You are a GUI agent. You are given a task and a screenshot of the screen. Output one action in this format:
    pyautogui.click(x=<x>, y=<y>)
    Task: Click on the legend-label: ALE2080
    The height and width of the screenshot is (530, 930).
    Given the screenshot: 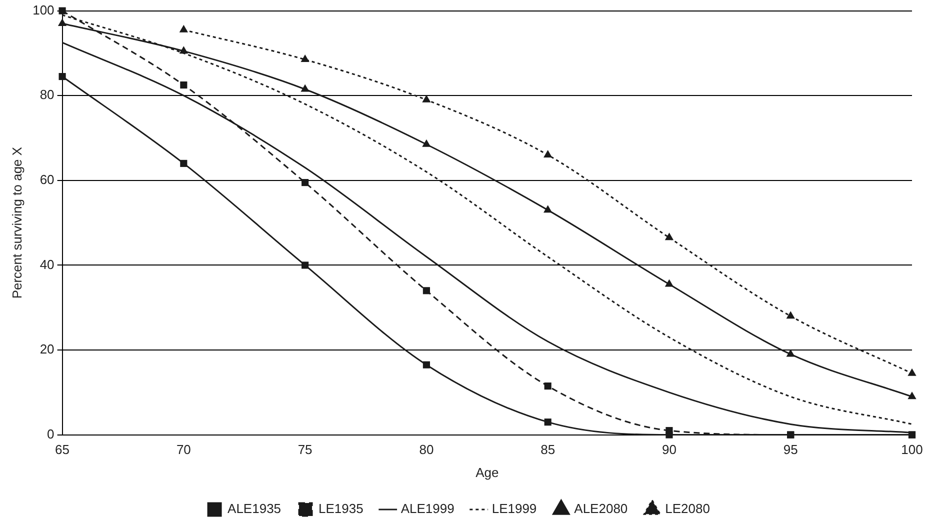 What is the action you would take?
    pyautogui.click(x=601, y=508)
    